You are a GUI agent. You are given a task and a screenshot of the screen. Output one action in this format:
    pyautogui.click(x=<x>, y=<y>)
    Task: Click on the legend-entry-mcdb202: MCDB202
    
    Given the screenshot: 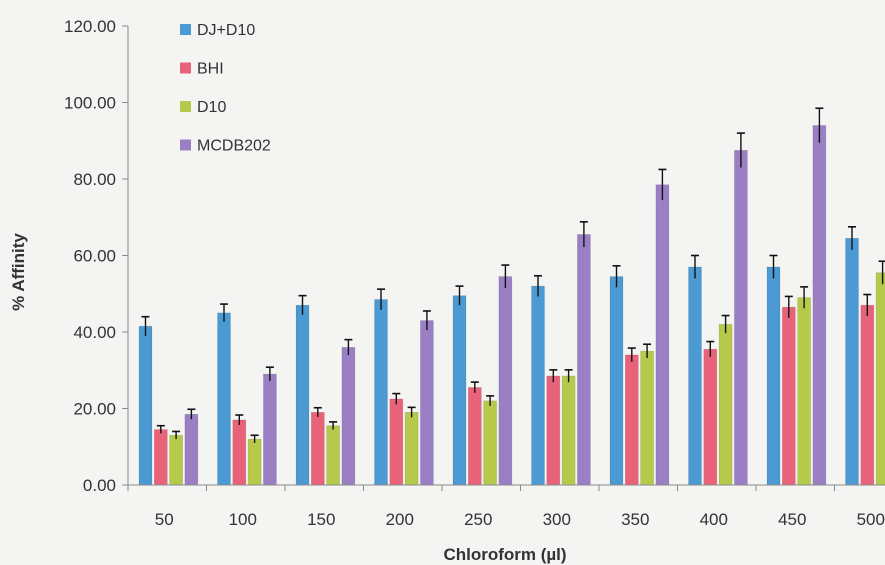 What is the action you would take?
    pyautogui.click(x=225, y=146)
    